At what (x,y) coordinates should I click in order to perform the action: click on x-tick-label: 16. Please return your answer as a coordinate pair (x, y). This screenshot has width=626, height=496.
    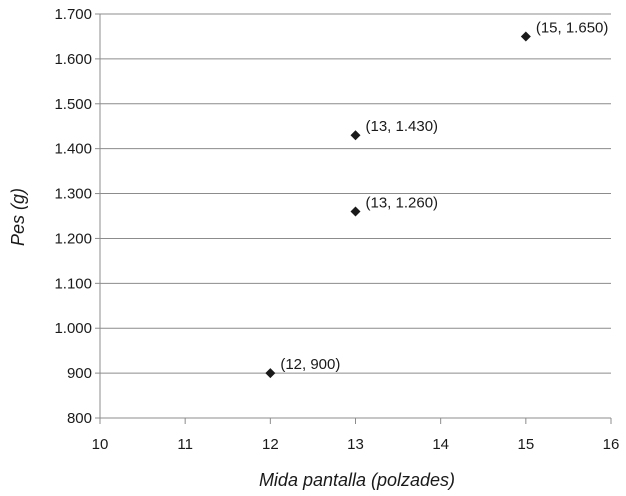
    Looking at the image, I should click on (611, 444).